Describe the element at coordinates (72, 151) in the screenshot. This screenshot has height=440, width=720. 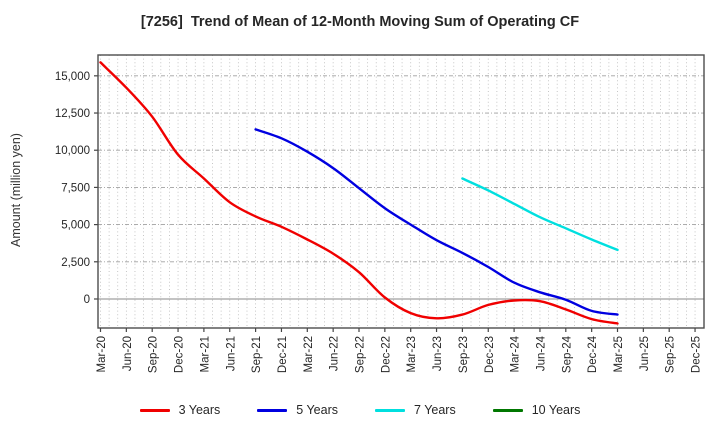
I see `y-tick-label: 10,000` at that location.